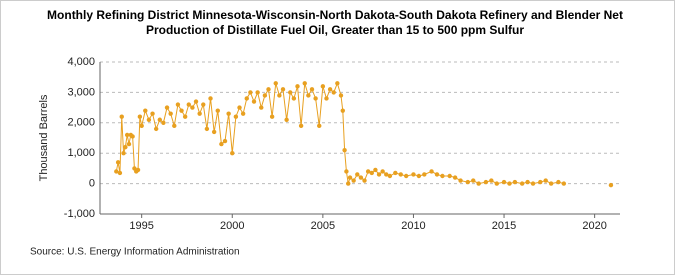 This screenshot has width=675, height=280. Describe the element at coordinates (594, 226) in the screenshot. I see `x-tick-label: 2020` at that location.